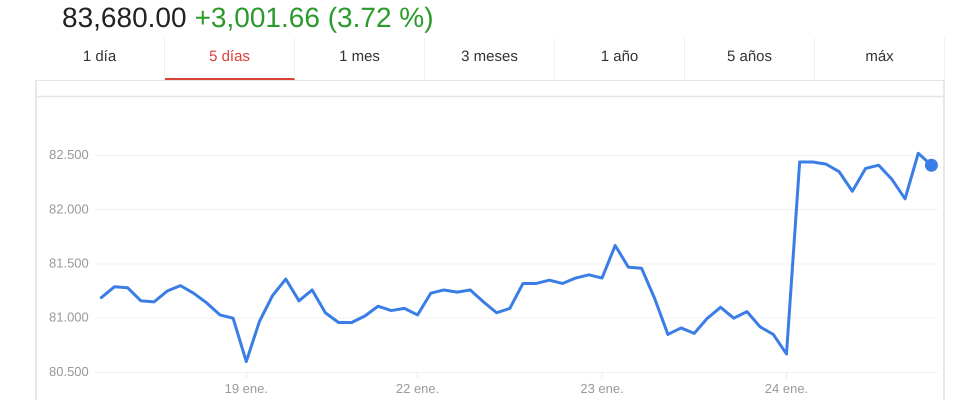 This screenshot has width=960, height=400. Describe the element at coordinates (68, 317) in the screenshot. I see `y-tick-label: 81.000` at that location.